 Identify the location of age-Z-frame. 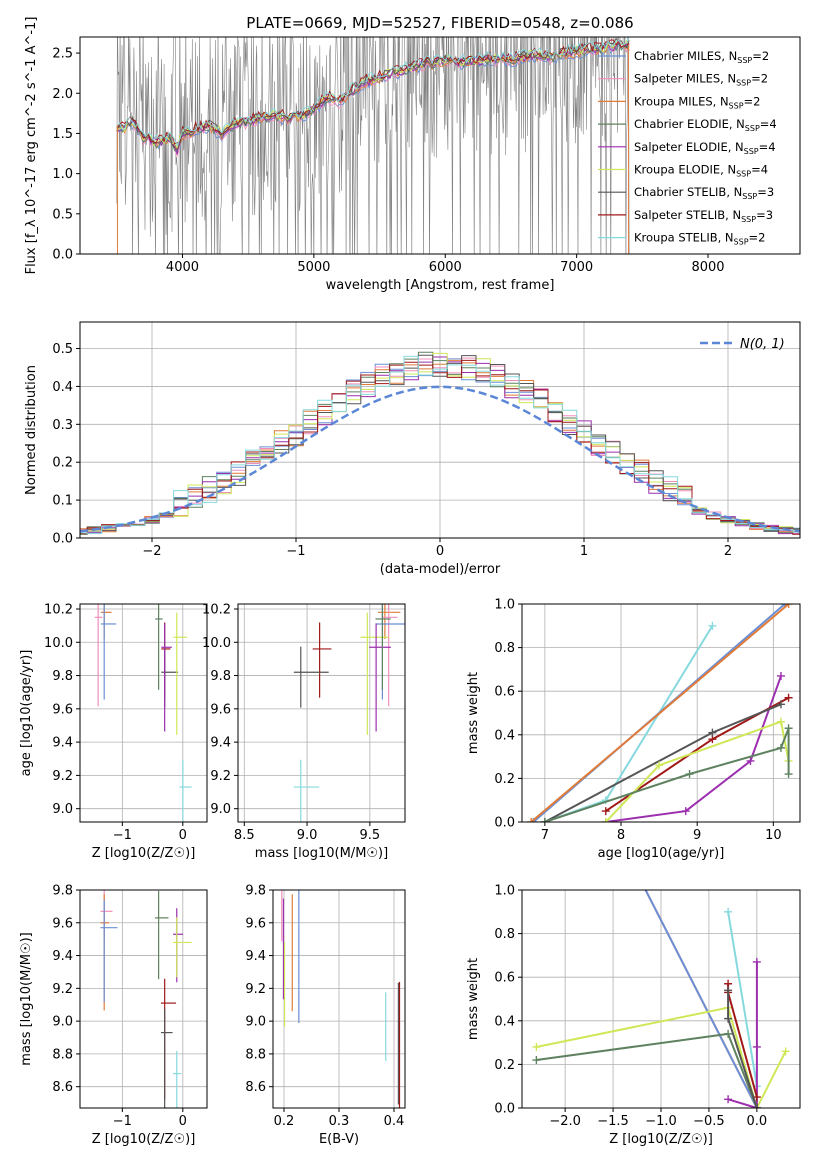
(143, 713).